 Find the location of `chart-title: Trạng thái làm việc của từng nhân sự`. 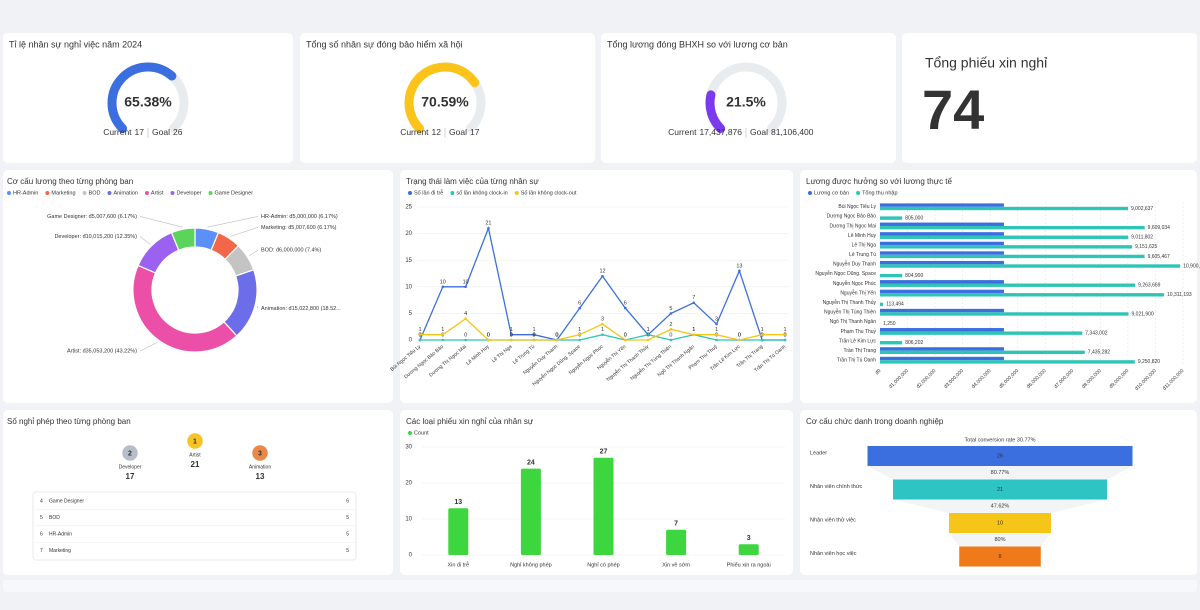

chart-title: Trạng thái làm việc của từng nhân sự is located at coordinates (472, 181).